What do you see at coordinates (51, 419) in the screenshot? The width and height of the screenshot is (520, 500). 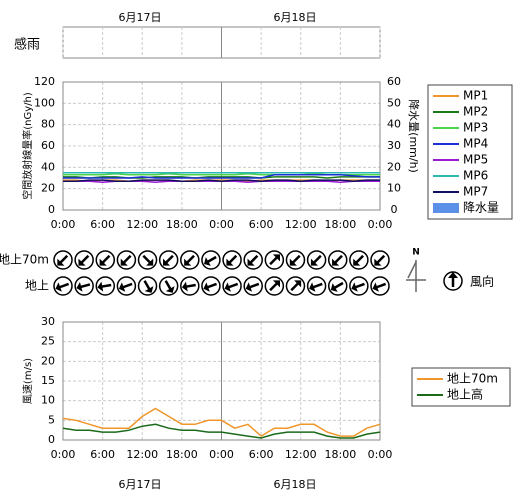 I see `y-tick-label: 5` at bounding box center [51, 419].